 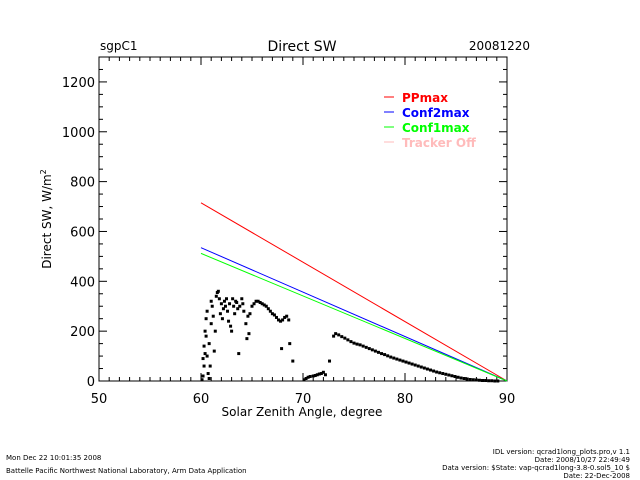 I want to click on y-tick-label: 1200, so click(x=78, y=83).